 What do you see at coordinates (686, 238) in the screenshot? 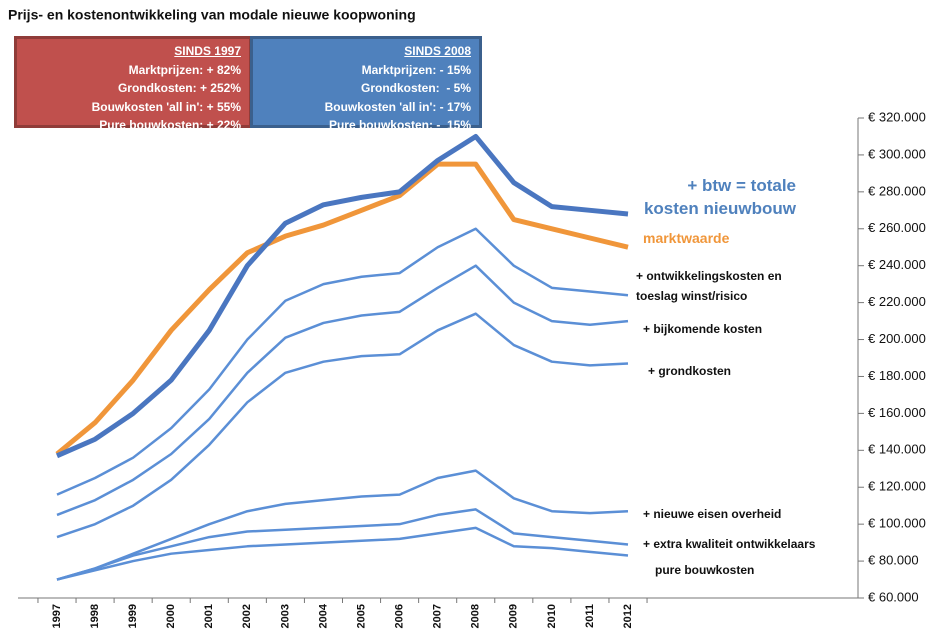
I see `series-label: marktwaarde` at bounding box center [686, 238].